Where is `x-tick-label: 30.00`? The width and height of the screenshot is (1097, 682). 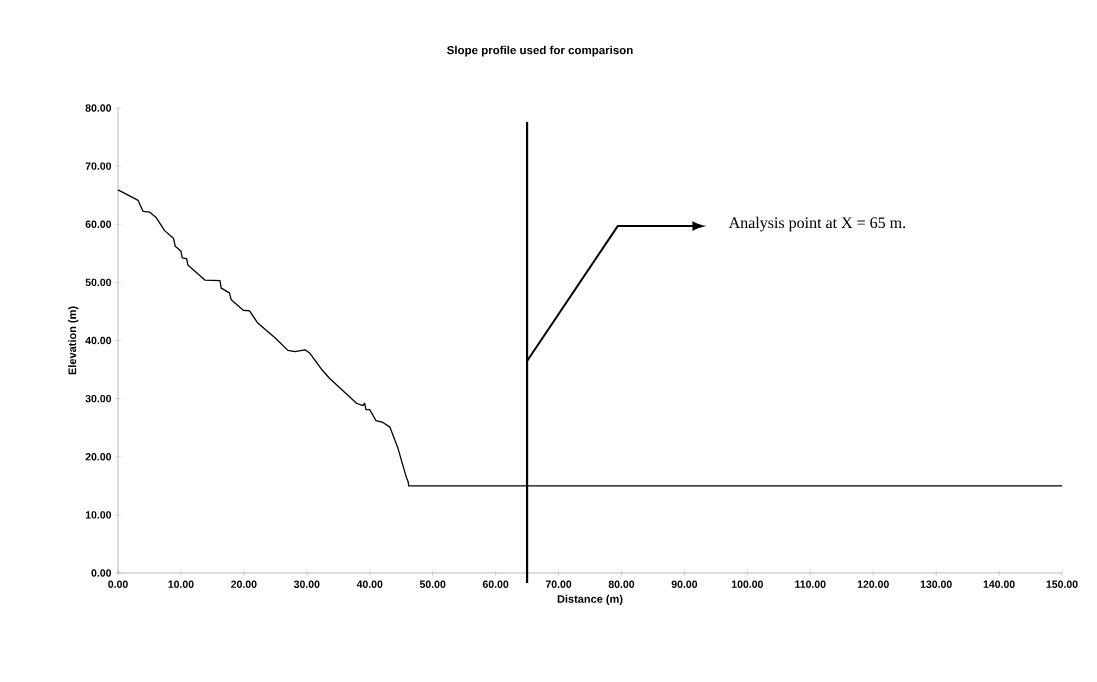
x-tick-label: 30.00 is located at coordinates (306, 584).